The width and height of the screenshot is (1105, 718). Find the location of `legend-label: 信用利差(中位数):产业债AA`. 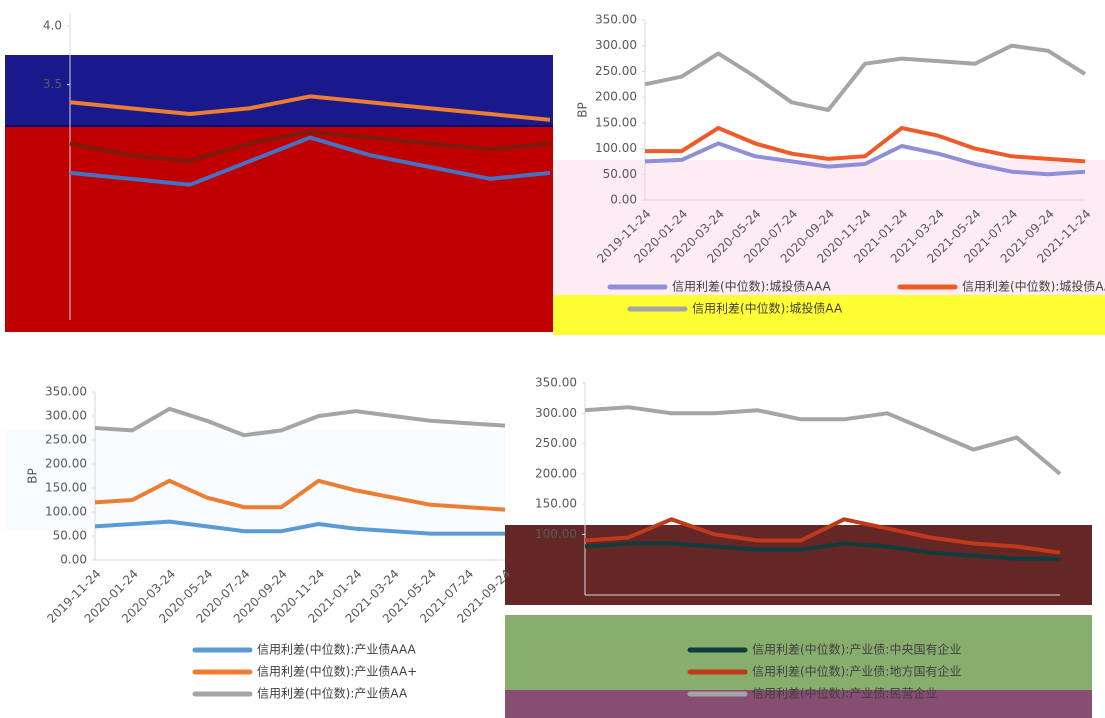

legend-label: 信用利差(中位数):产业债AA is located at coordinates (332, 693).